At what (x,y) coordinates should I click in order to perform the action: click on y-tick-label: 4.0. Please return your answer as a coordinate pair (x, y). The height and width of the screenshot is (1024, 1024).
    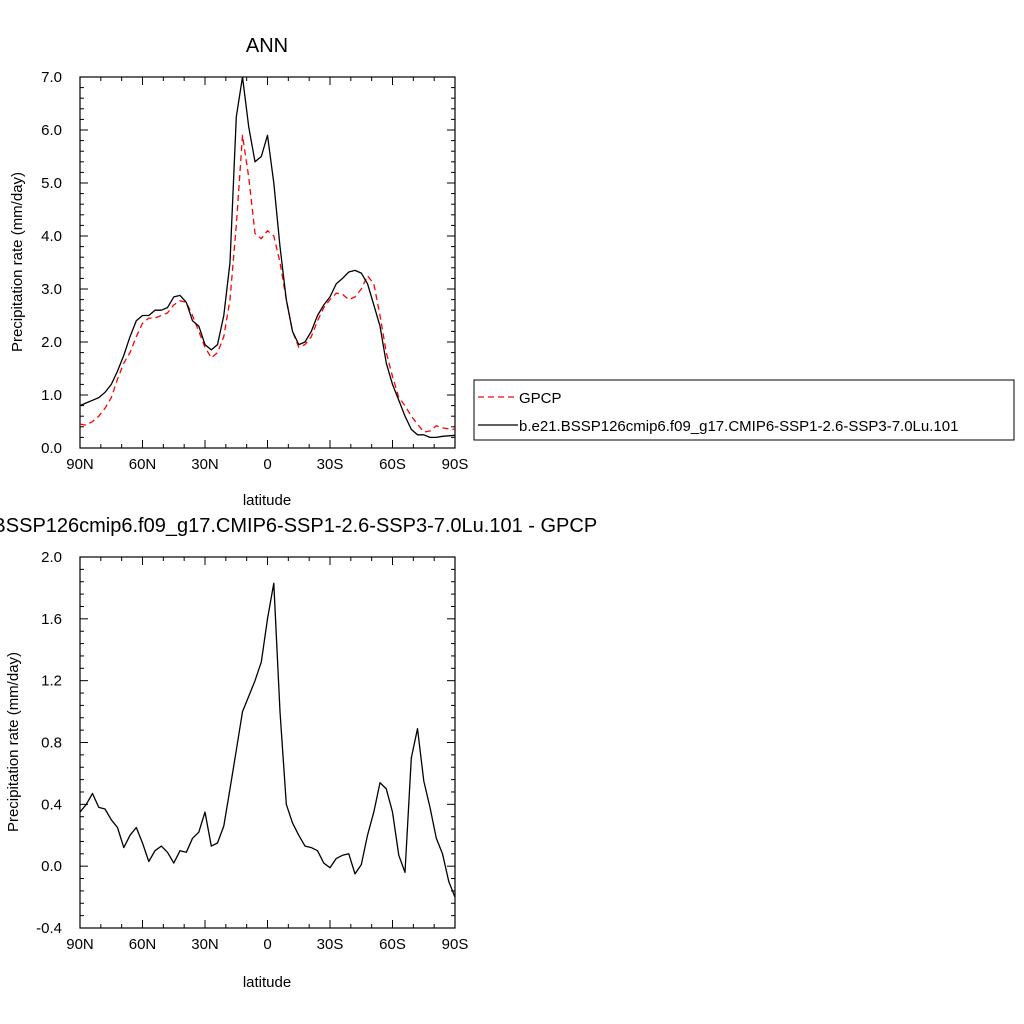
    Looking at the image, I should click on (51, 236).